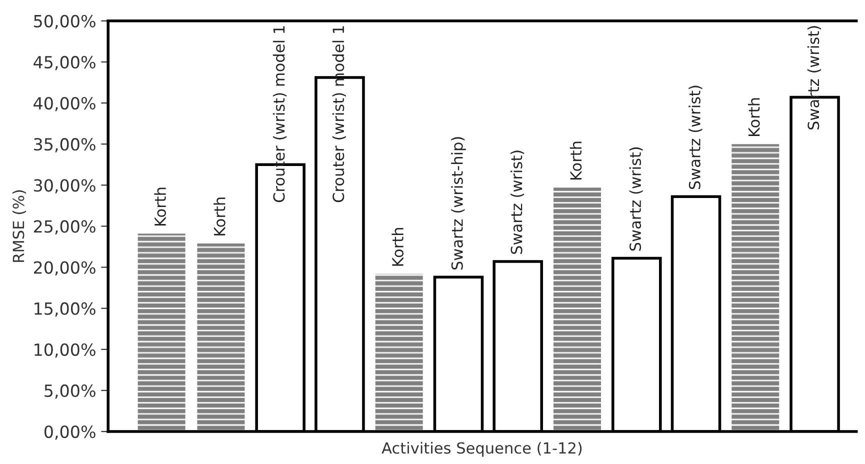 The height and width of the screenshot is (464, 865). I want to click on y-tick-label: 35,00%, so click(65, 145).